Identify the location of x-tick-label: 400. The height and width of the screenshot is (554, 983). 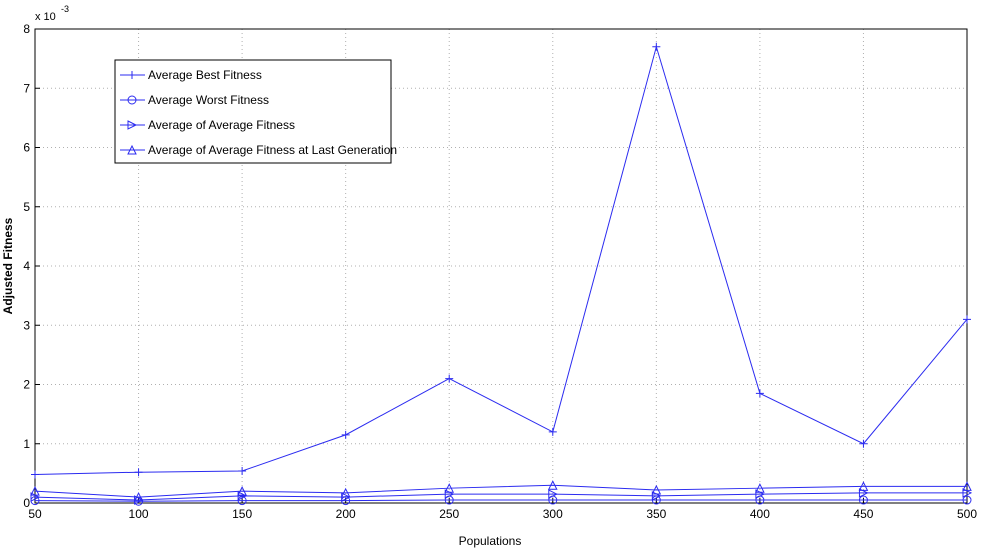
(760, 514).